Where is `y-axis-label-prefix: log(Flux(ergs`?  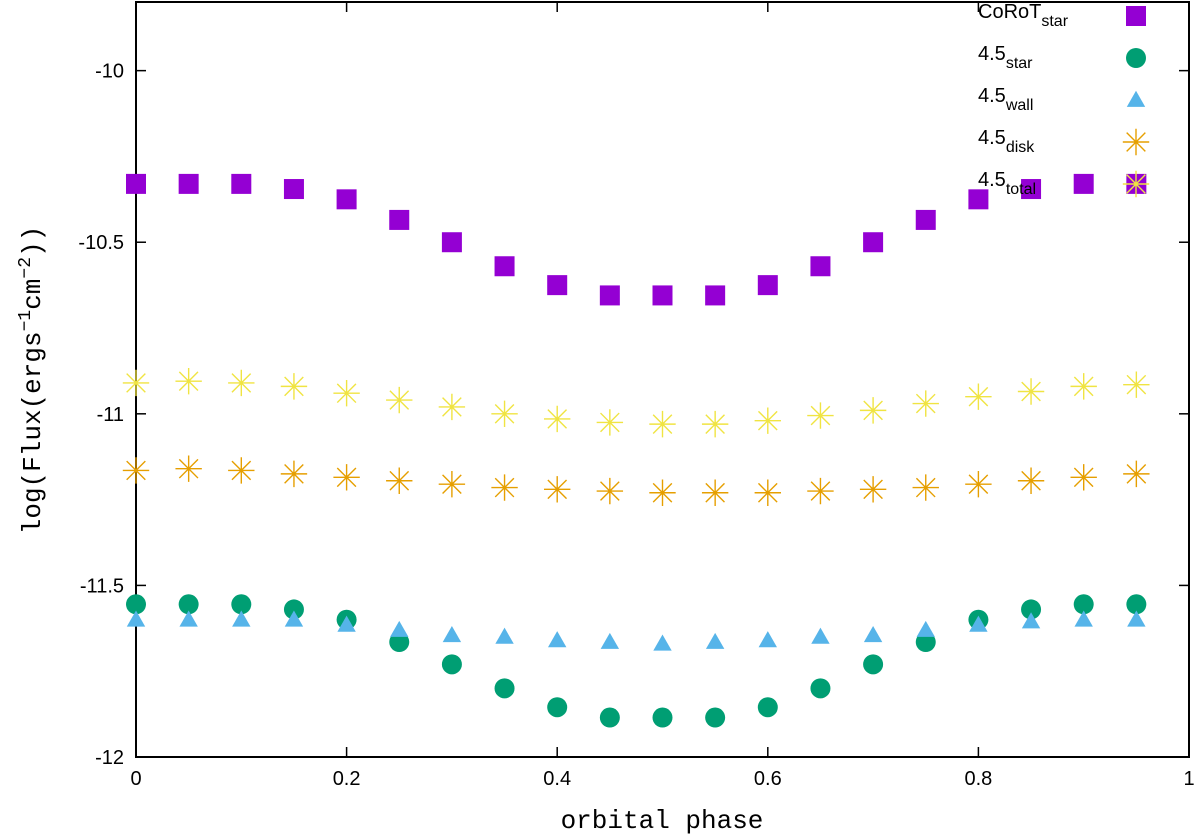 y-axis-label-prefix: log(Flux(ergs is located at coordinates (33, 432).